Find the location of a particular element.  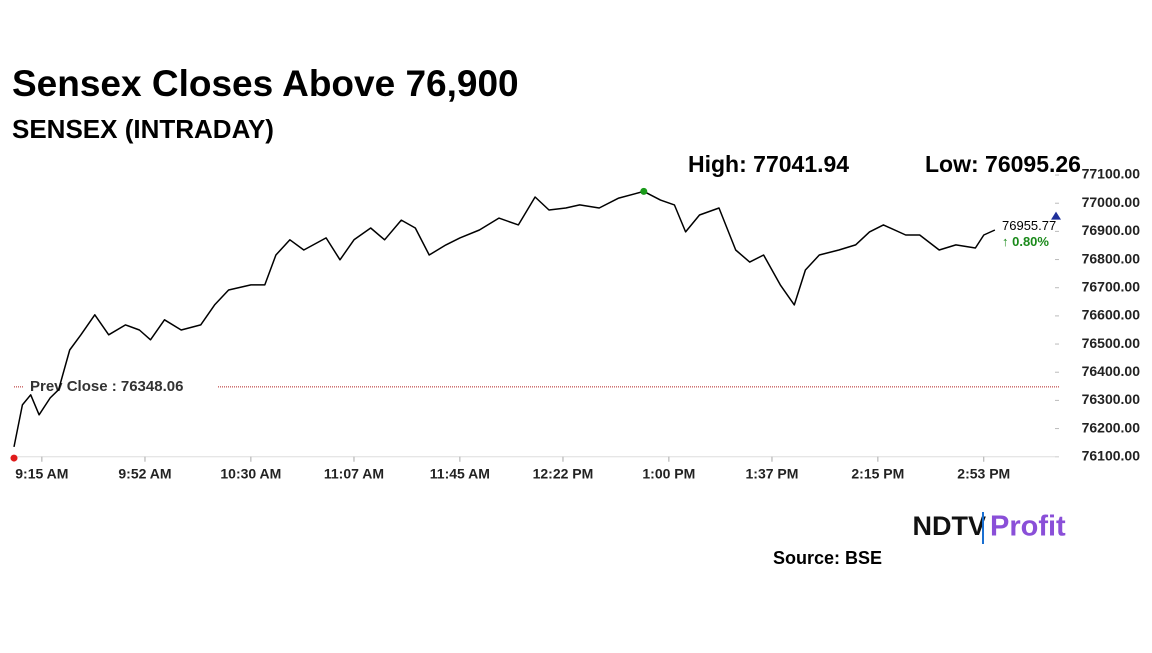

x-tick-label: 11:07 AM is located at coordinates (354, 473).